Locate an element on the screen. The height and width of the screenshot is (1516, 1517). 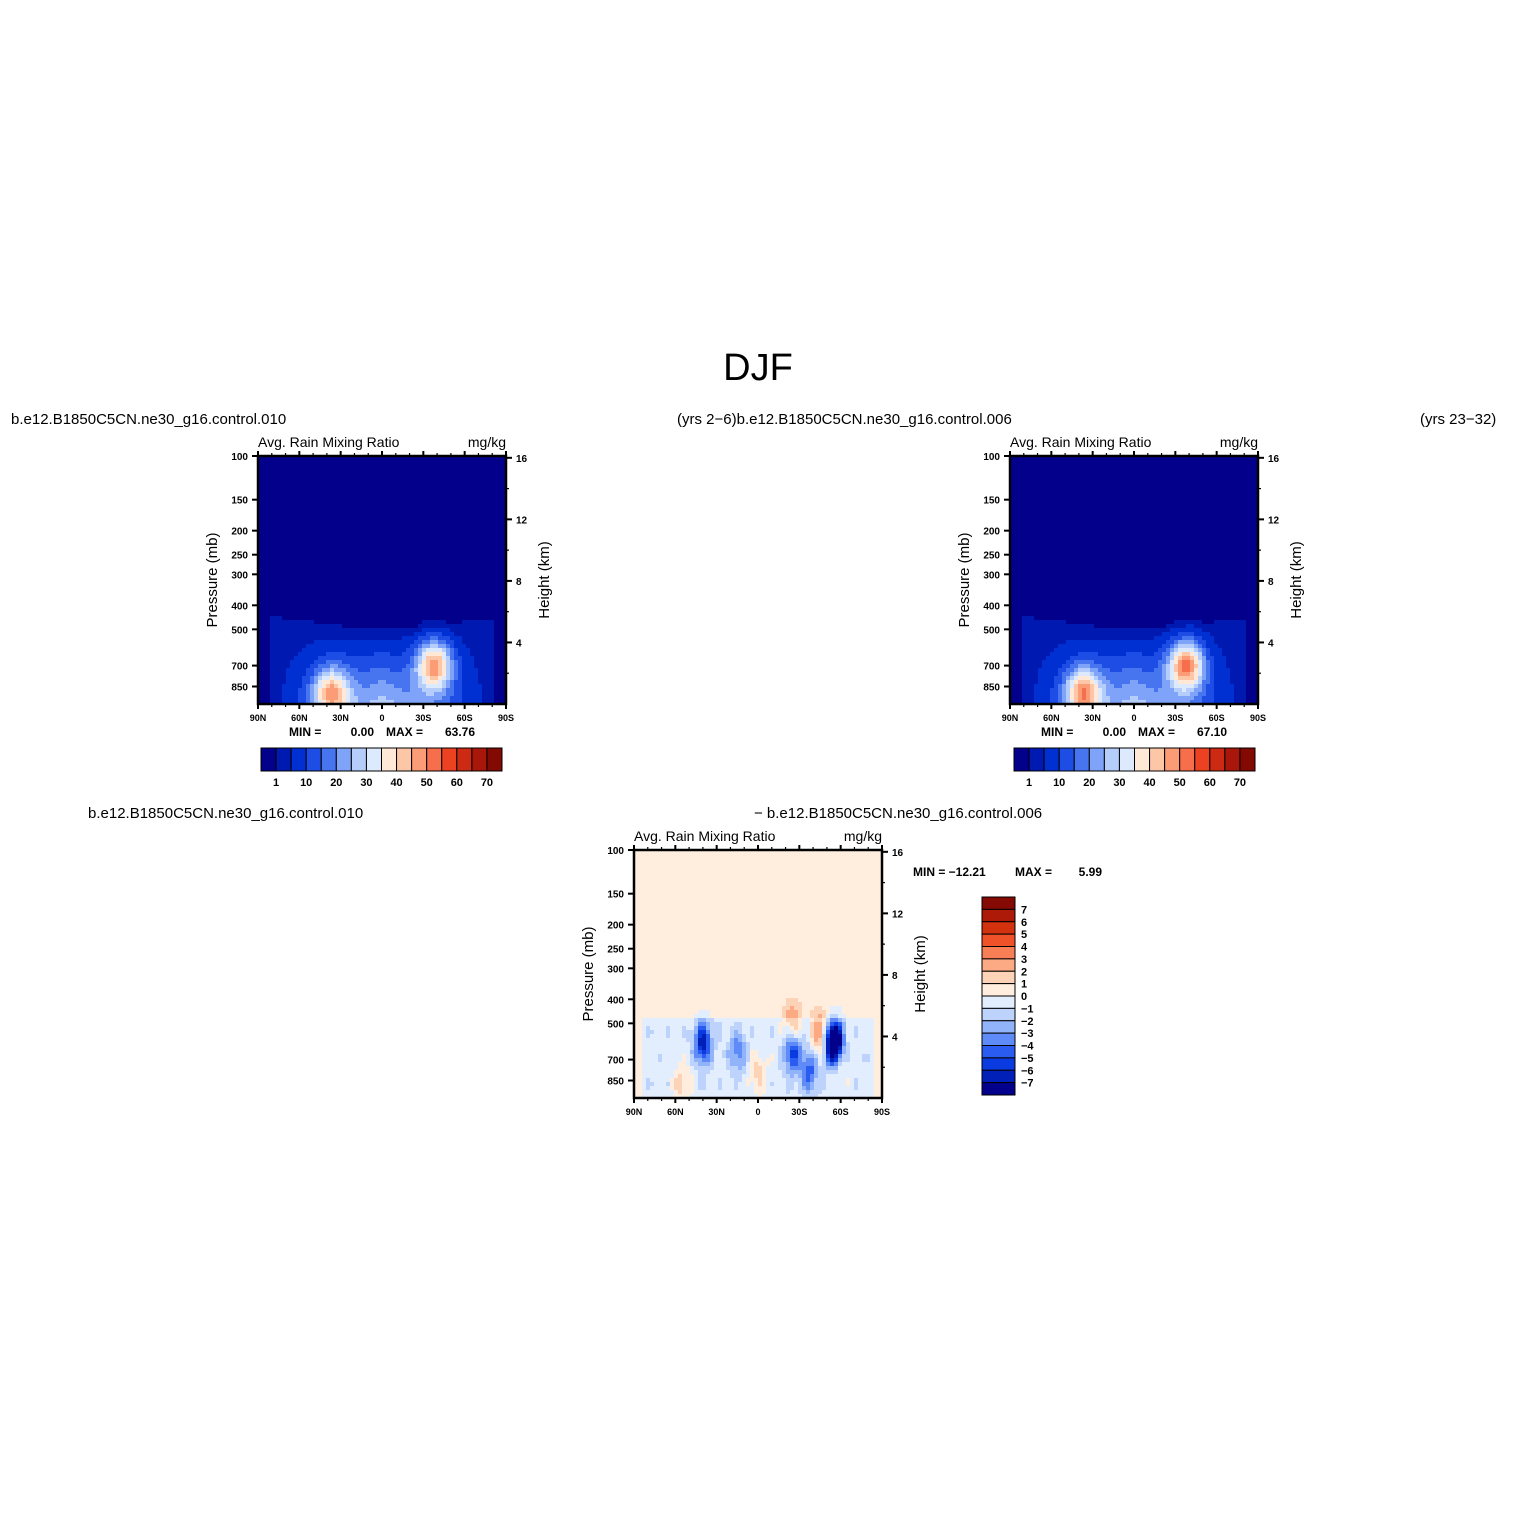
x-tick-label: 30S is located at coordinates (423, 718).